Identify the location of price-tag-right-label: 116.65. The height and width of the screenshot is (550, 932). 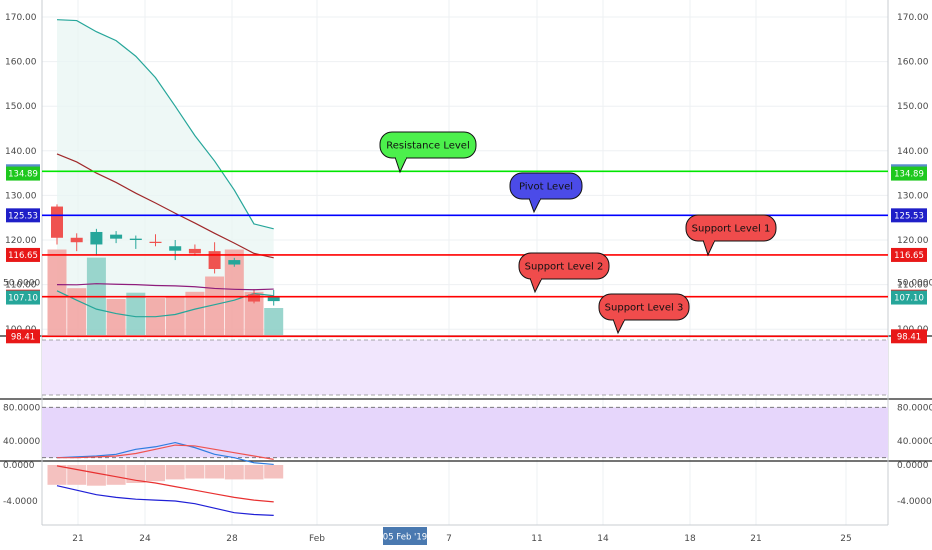
(909, 256).